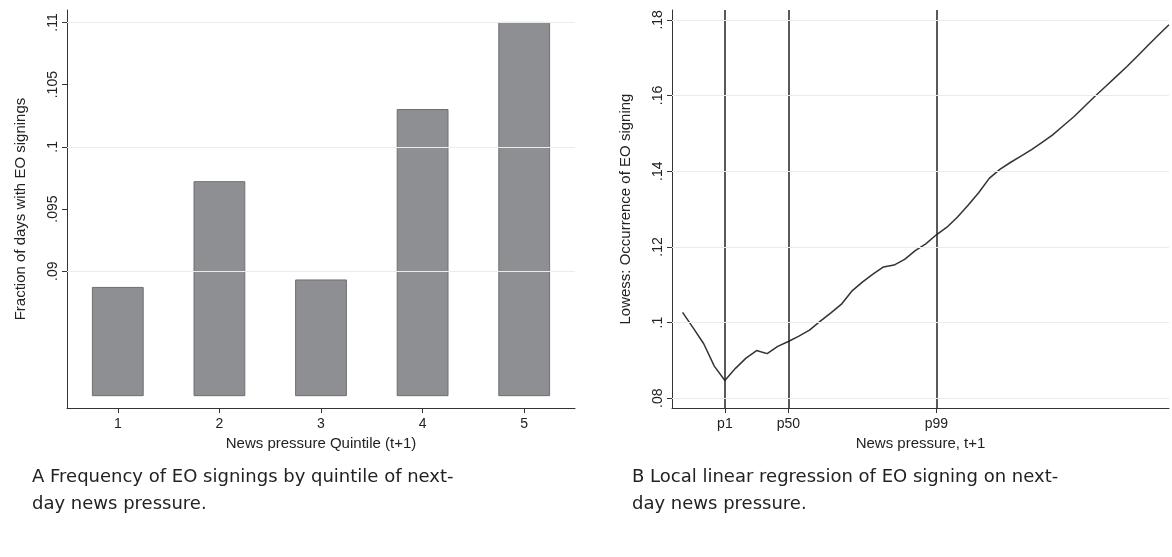  What do you see at coordinates (321, 423) in the screenshot?
I see `x-tick-label: 3` at bounding box center [321, 423].